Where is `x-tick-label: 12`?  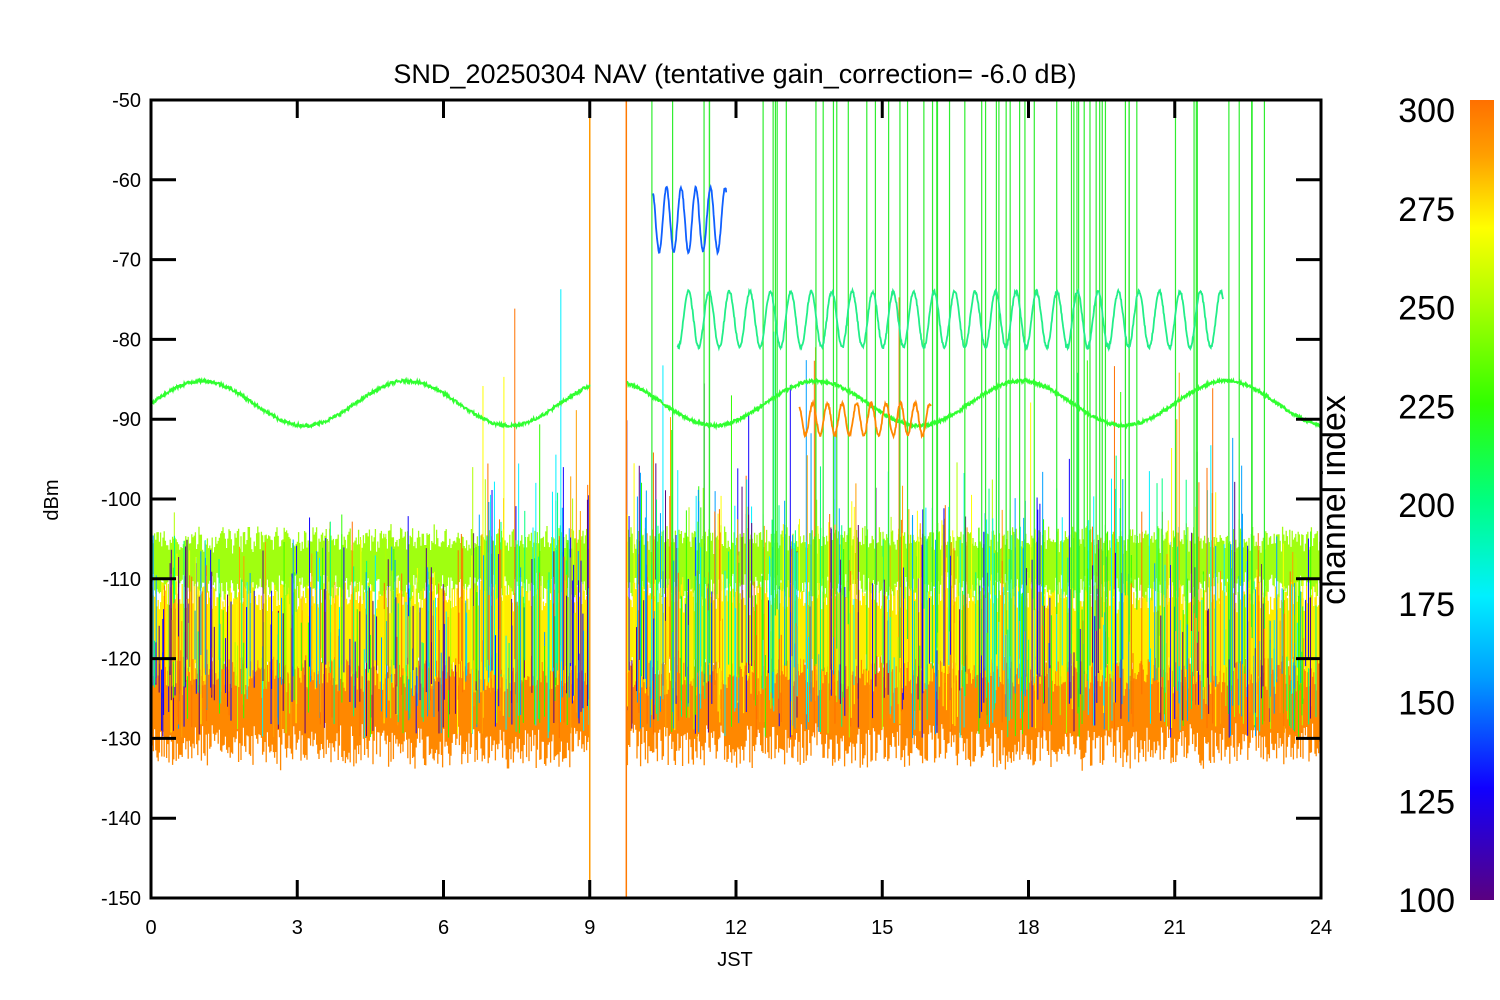 x-tick-label: 12 is located at coordinates (736, 928).